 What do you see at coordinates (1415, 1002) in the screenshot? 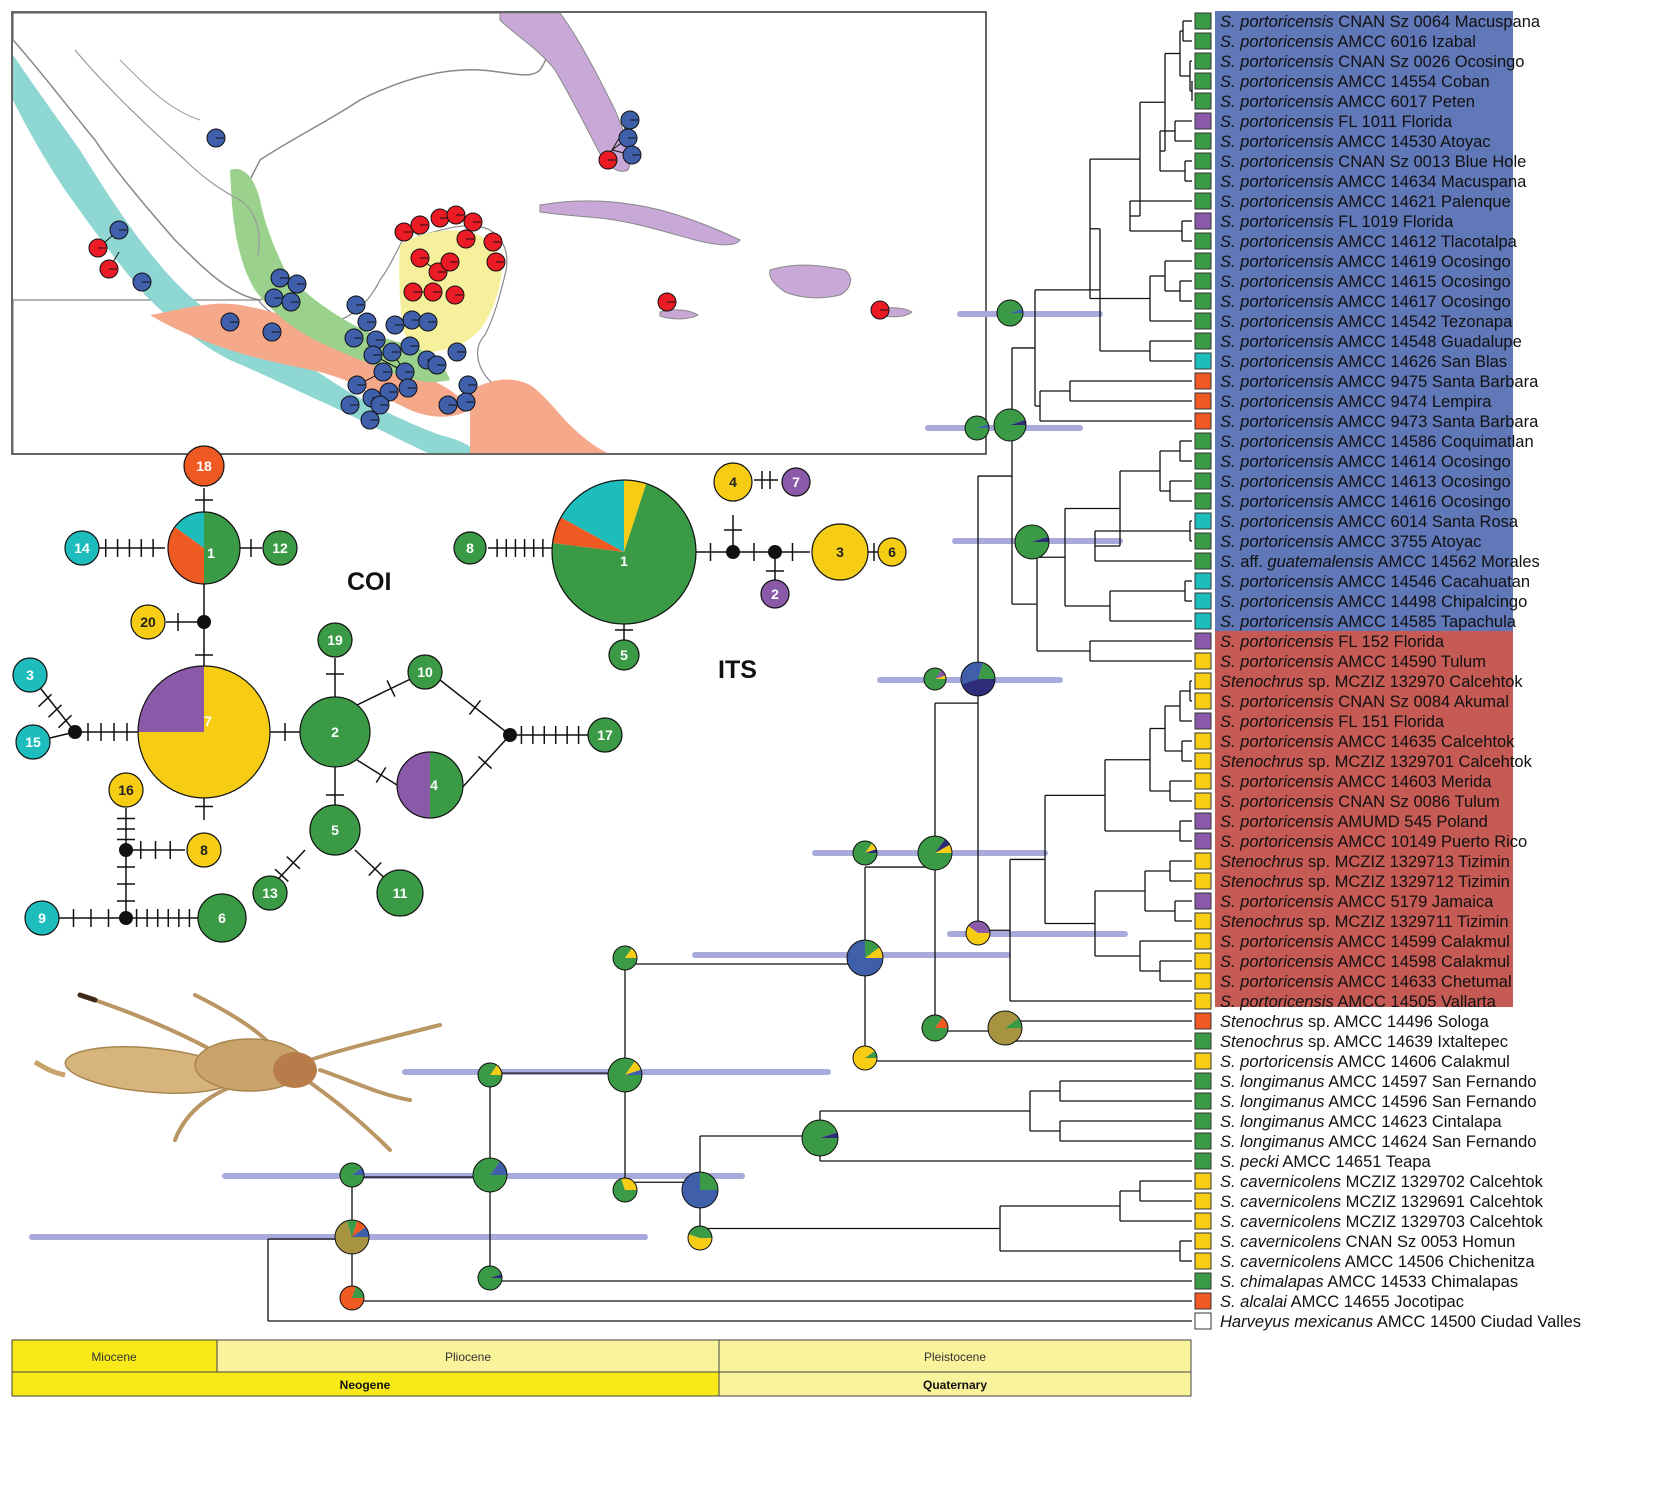
I see `tip-label-voucher: AMCC 14505 Vallarta` at bounding box center [1415, 1002].